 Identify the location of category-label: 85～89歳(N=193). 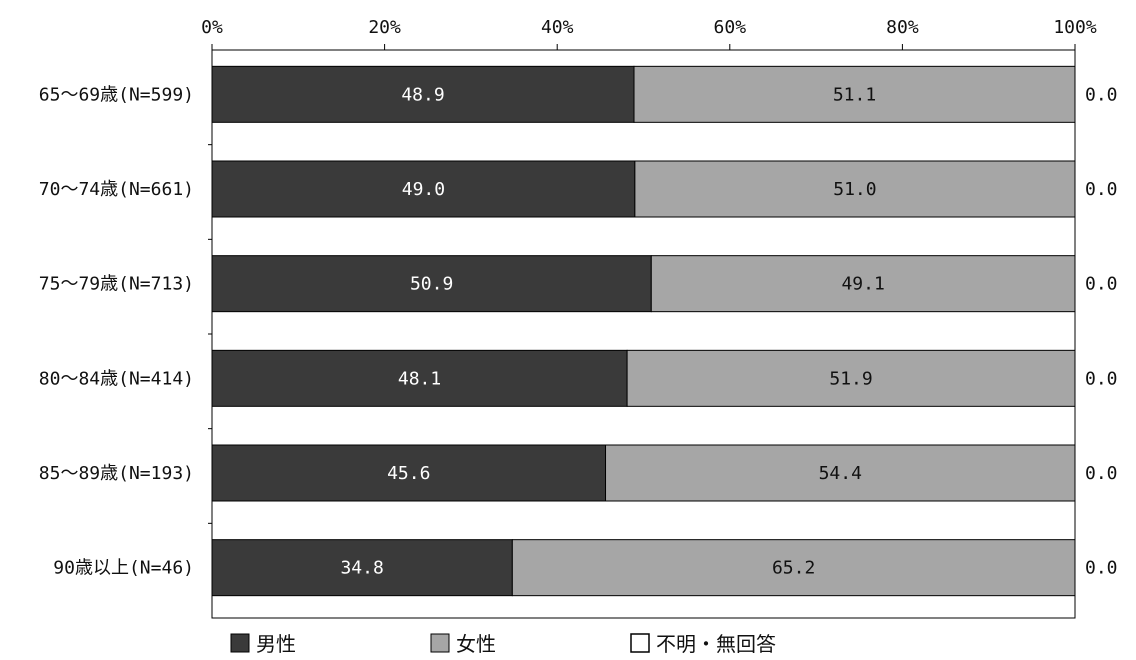
(116, 473).